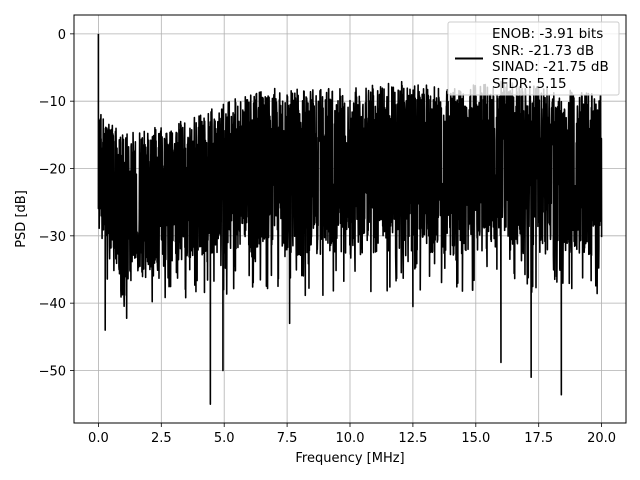 This screenshot has width=640, height=480. I want to click on x-tick-label: 7.5, so click(287, 438).